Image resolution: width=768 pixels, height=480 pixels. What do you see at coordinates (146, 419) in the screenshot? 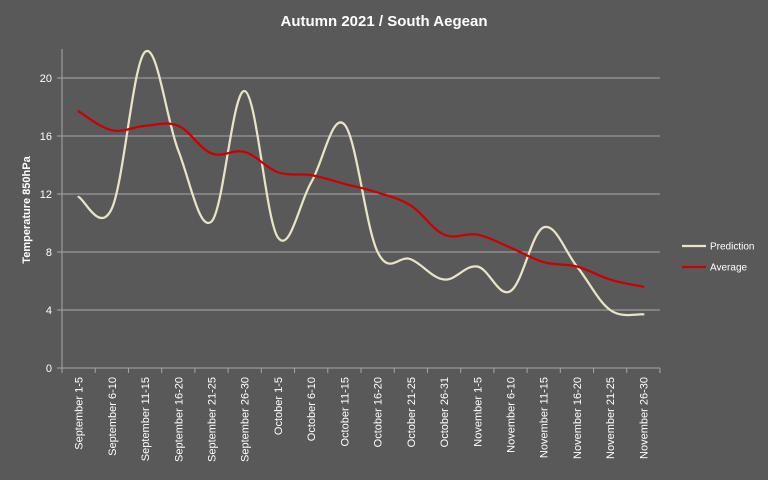
I see `x-tick-label: September 11-15` at bounding box center [146, 419].